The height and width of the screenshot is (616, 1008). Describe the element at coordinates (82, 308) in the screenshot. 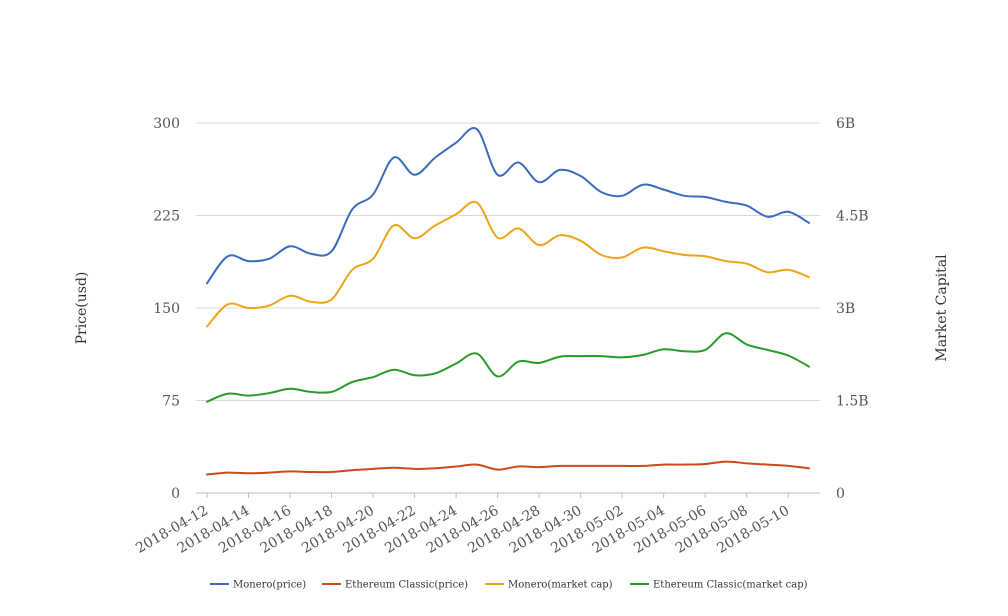

I see `left-axis-title: Price(usd)` at that location.